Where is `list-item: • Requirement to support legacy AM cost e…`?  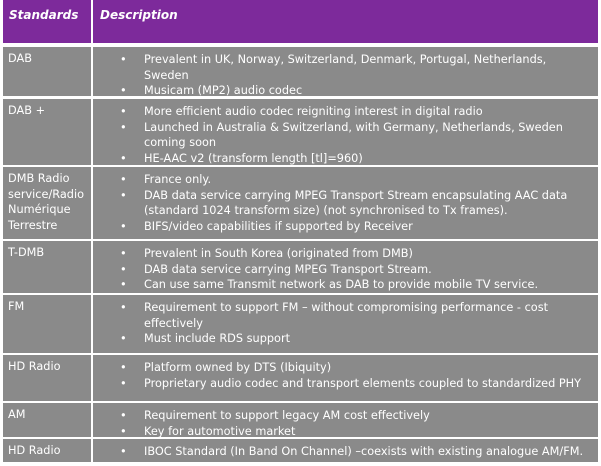 list-item: • Requirement to support legacy AM cost e… is located at coordinates (341, 416).